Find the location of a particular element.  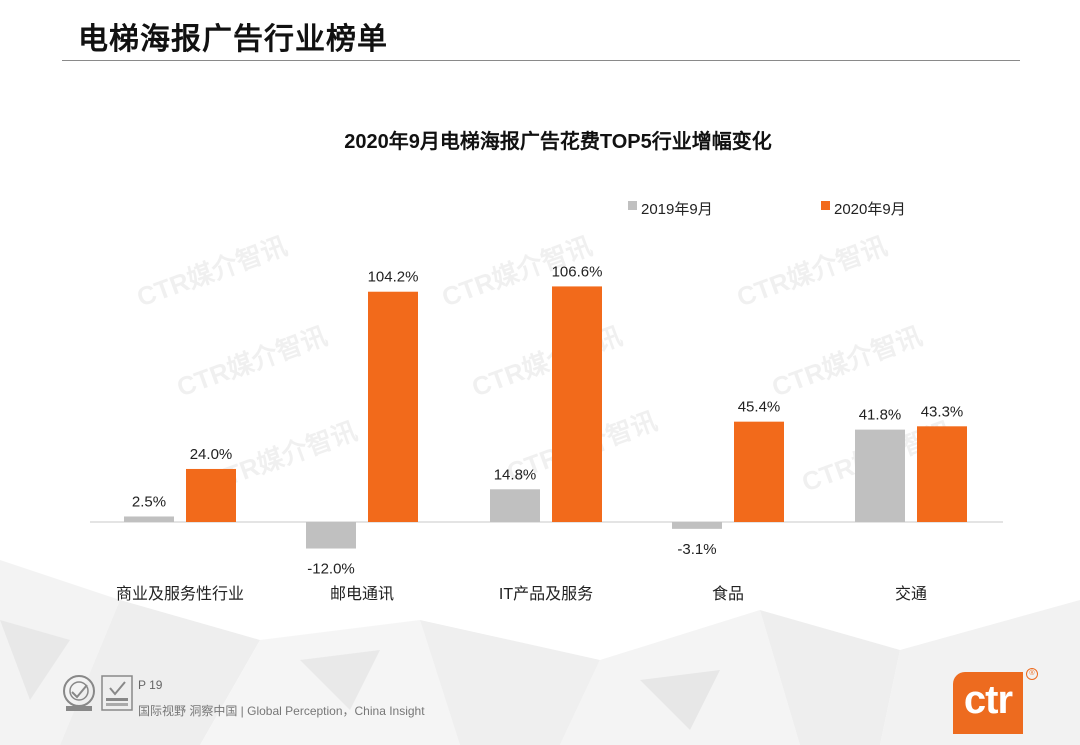

chart-title: 2020年9月电梯海报广告花费TOP5行业增幅变化 is located at coordinates (558, 141).